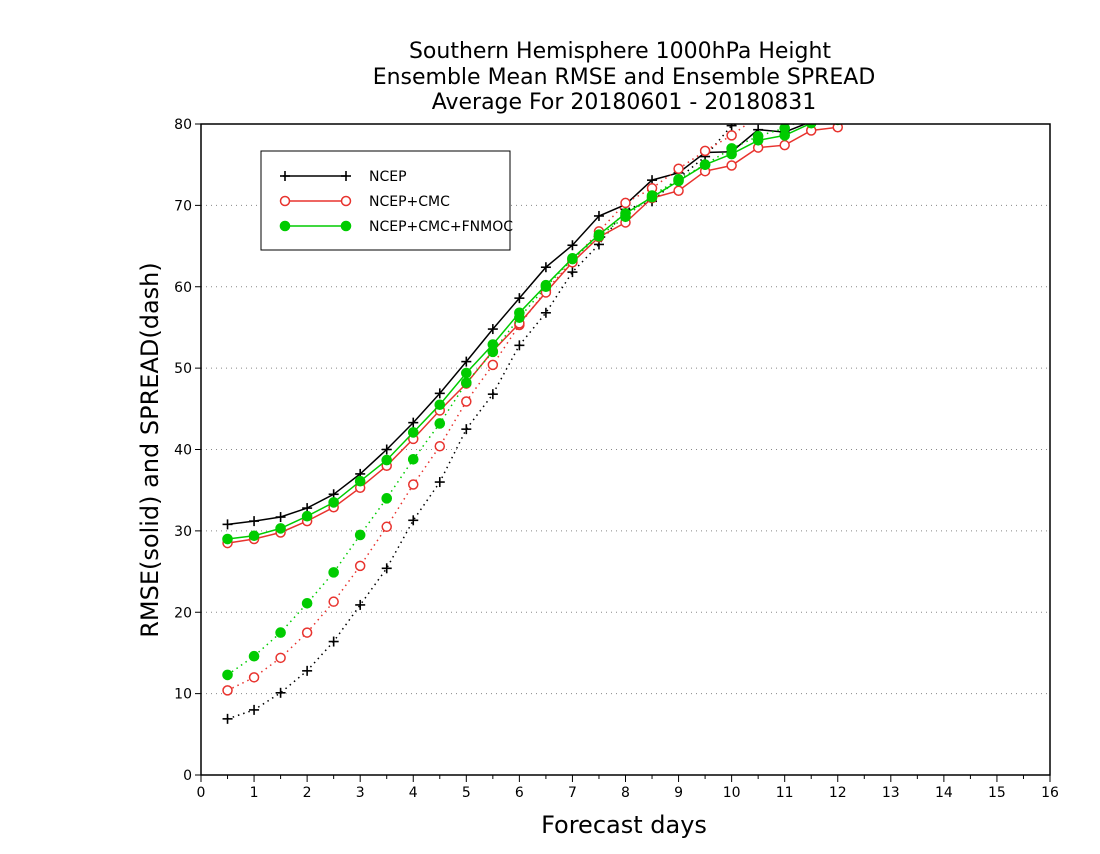  Describe the element at coordinates (388, 177) in the screenshot. I see `legend-label-ncep: NCEP` at that location.